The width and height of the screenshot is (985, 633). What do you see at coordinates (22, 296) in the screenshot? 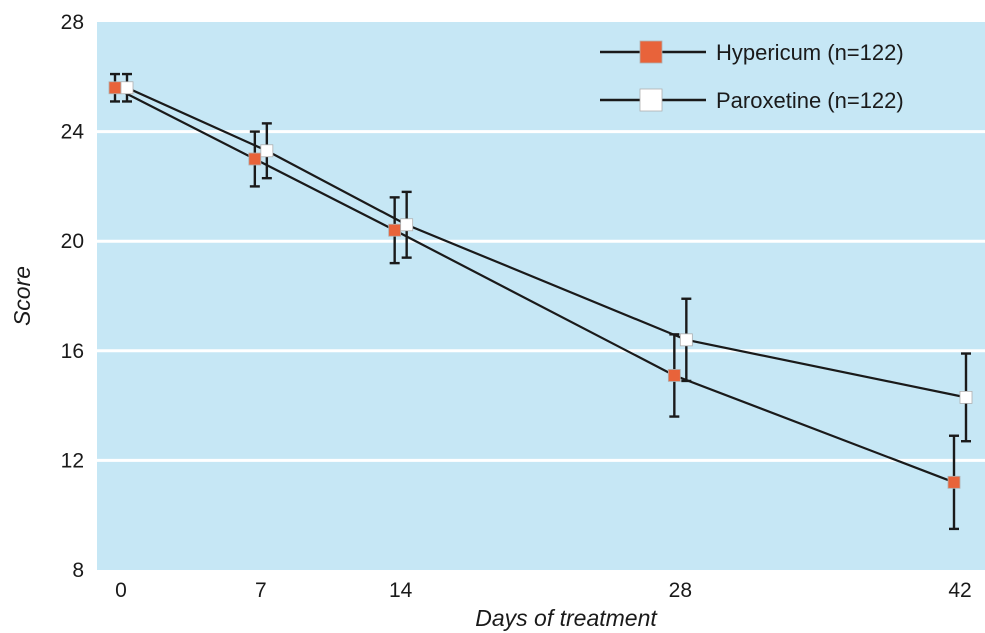
I see `y-axis-title: Score` at bounding box center [22, 296].